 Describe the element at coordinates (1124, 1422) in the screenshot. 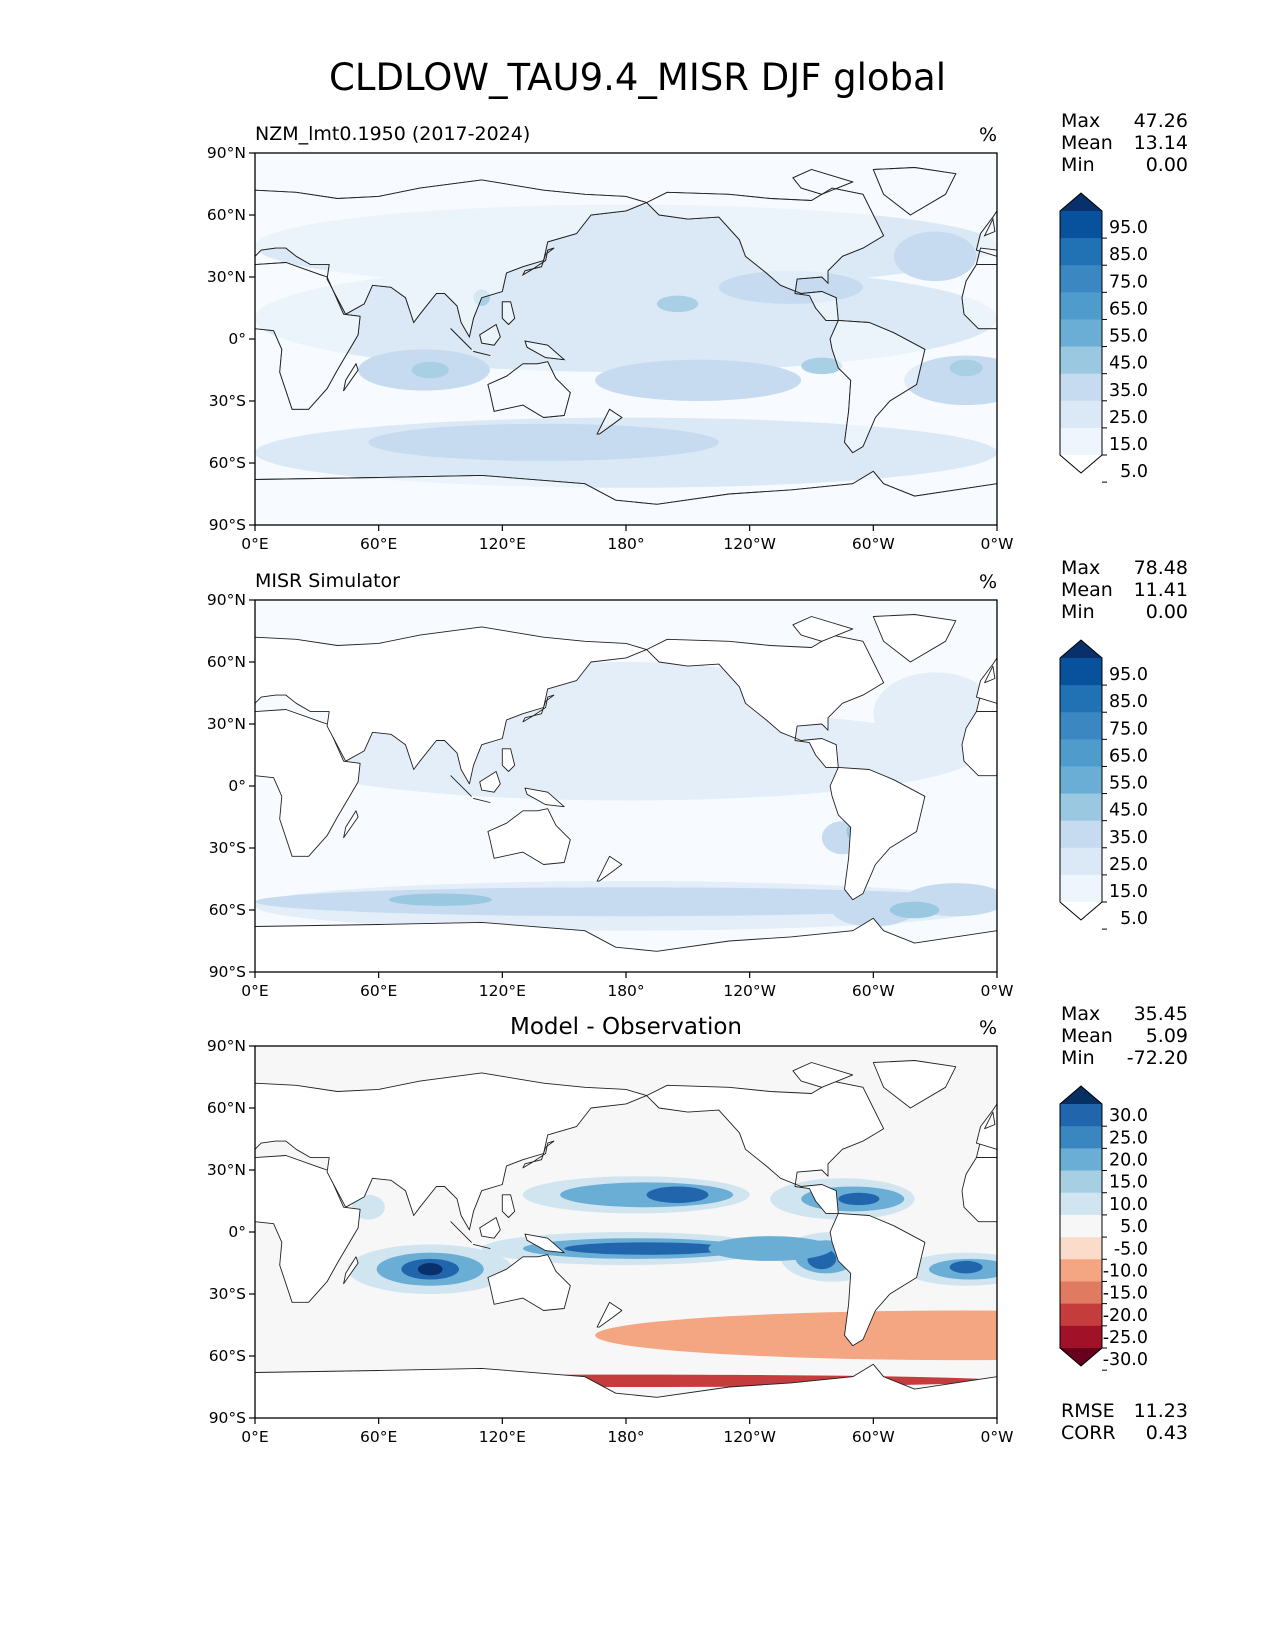

I see `metric-stats: RMSE 11.23 CORR 0.43` at that location.